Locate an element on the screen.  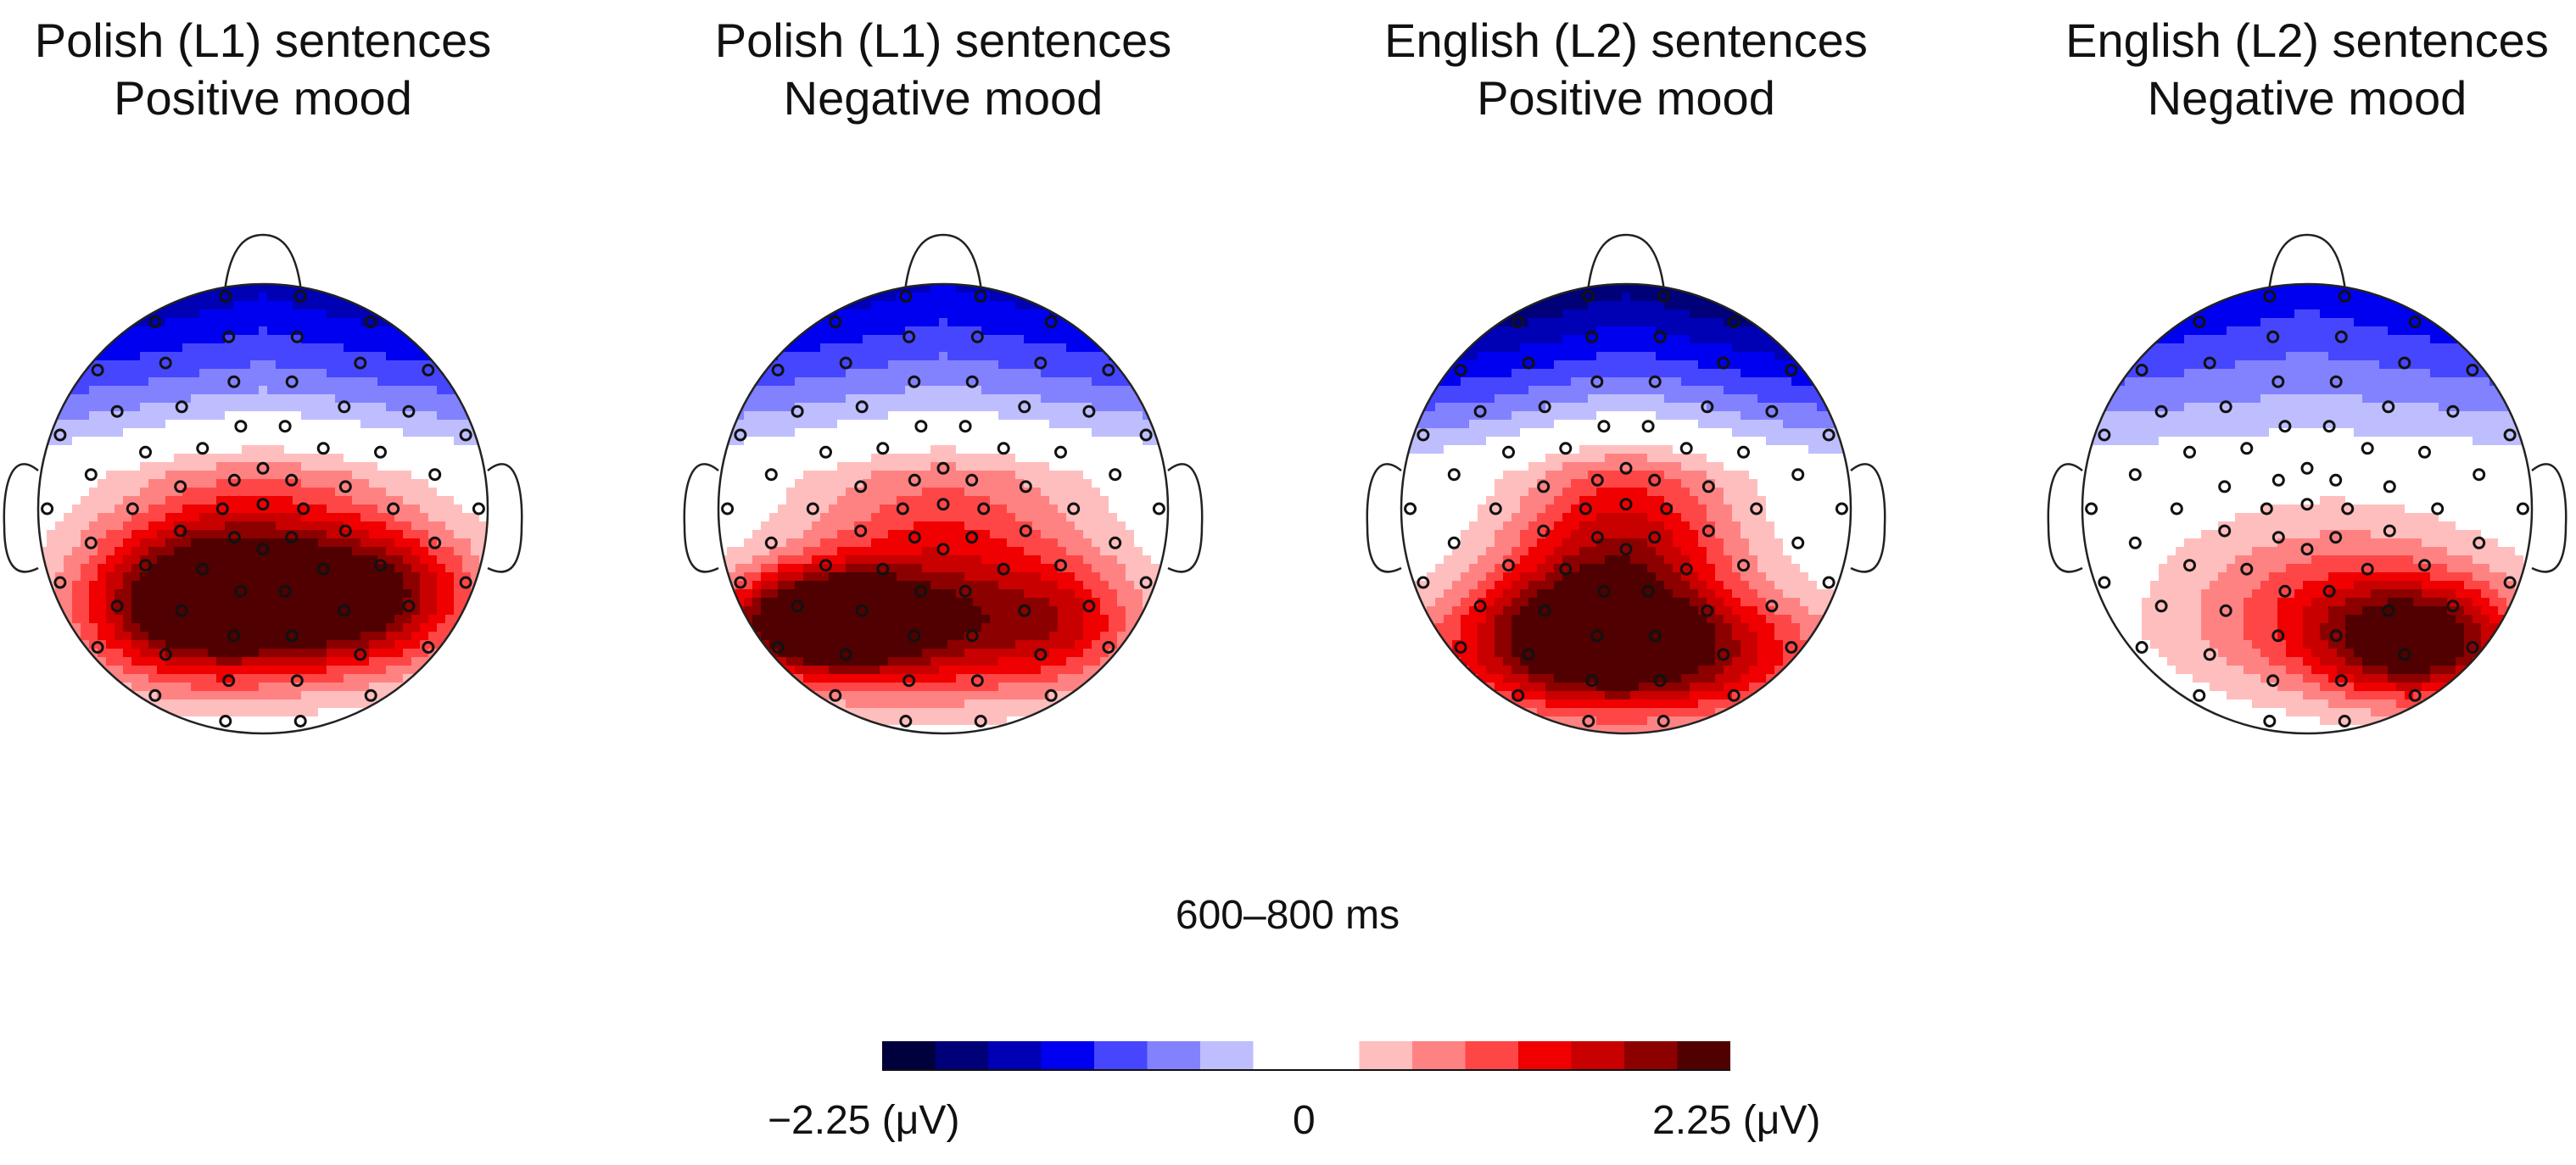
head-outline is located at coordinates (2307, 508).